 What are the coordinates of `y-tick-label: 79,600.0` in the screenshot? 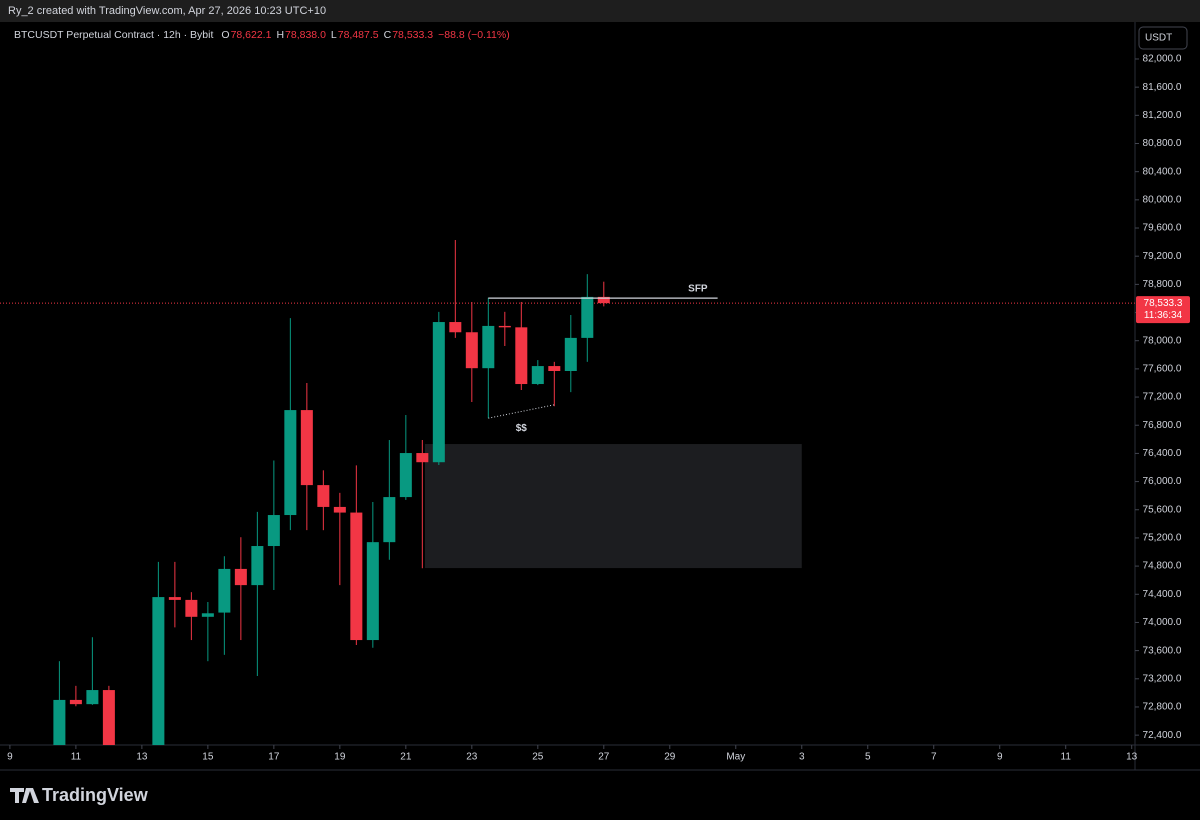 It's located at (1162, 228).